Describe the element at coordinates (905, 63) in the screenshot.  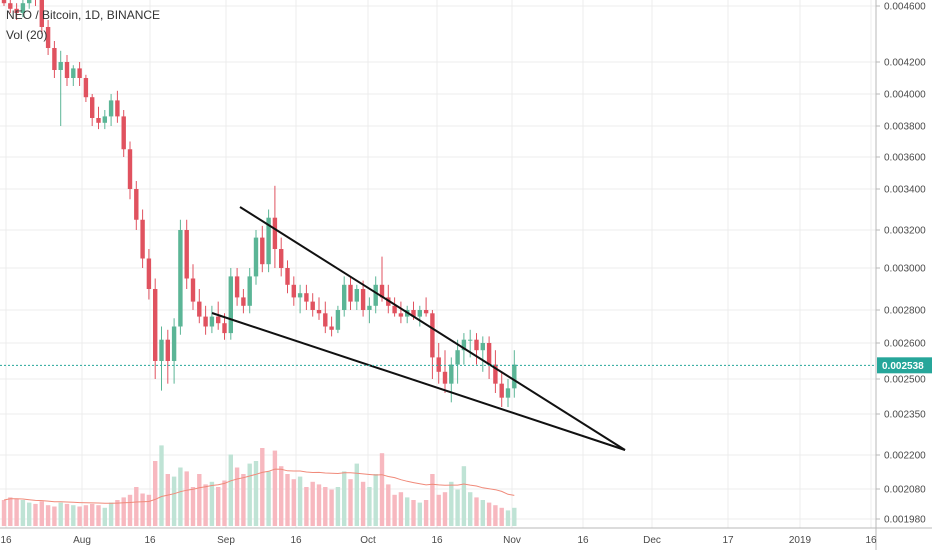
I see `y-tick-label: 0.004200` at that location.